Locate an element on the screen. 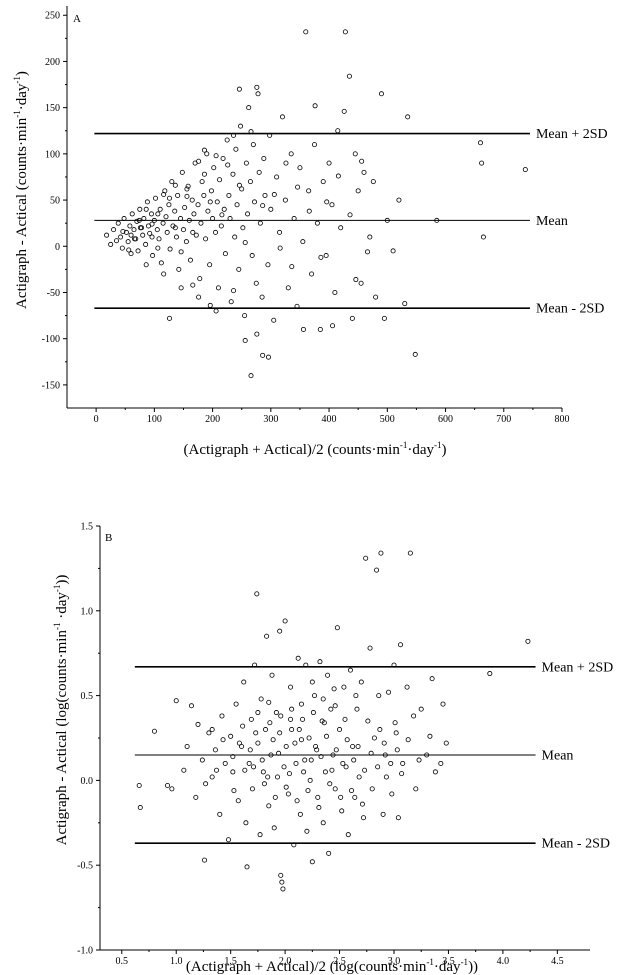 Image resolution: width=632 pixels, height=975 pixels. panel-a-y-tick-label: -100 is located at coordinates (51, 339).